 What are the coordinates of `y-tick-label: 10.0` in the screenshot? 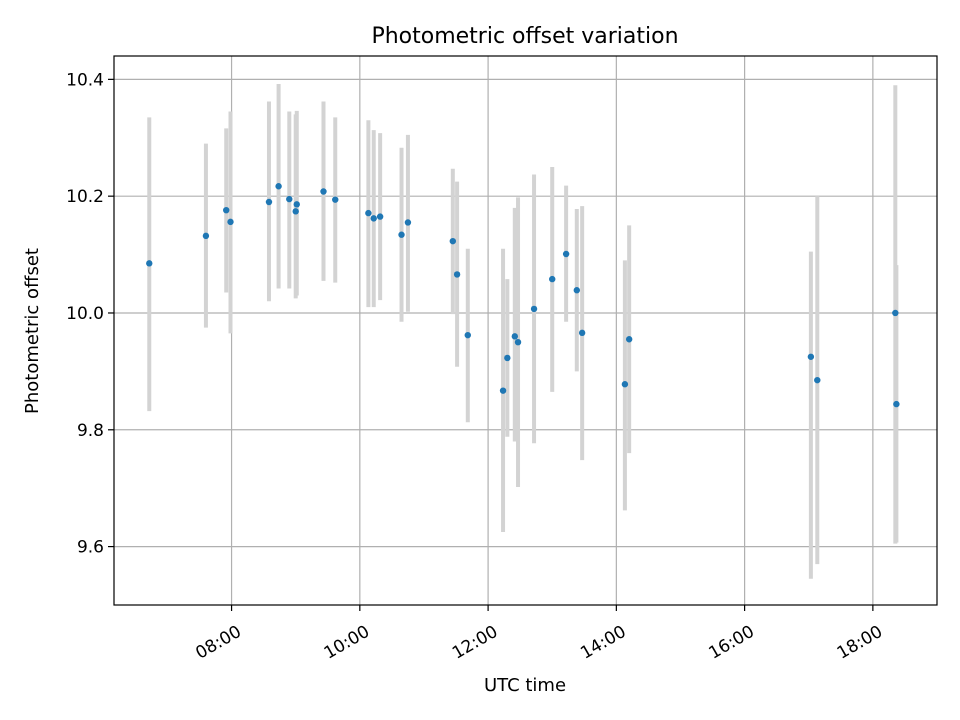 It's located at (85, 314).